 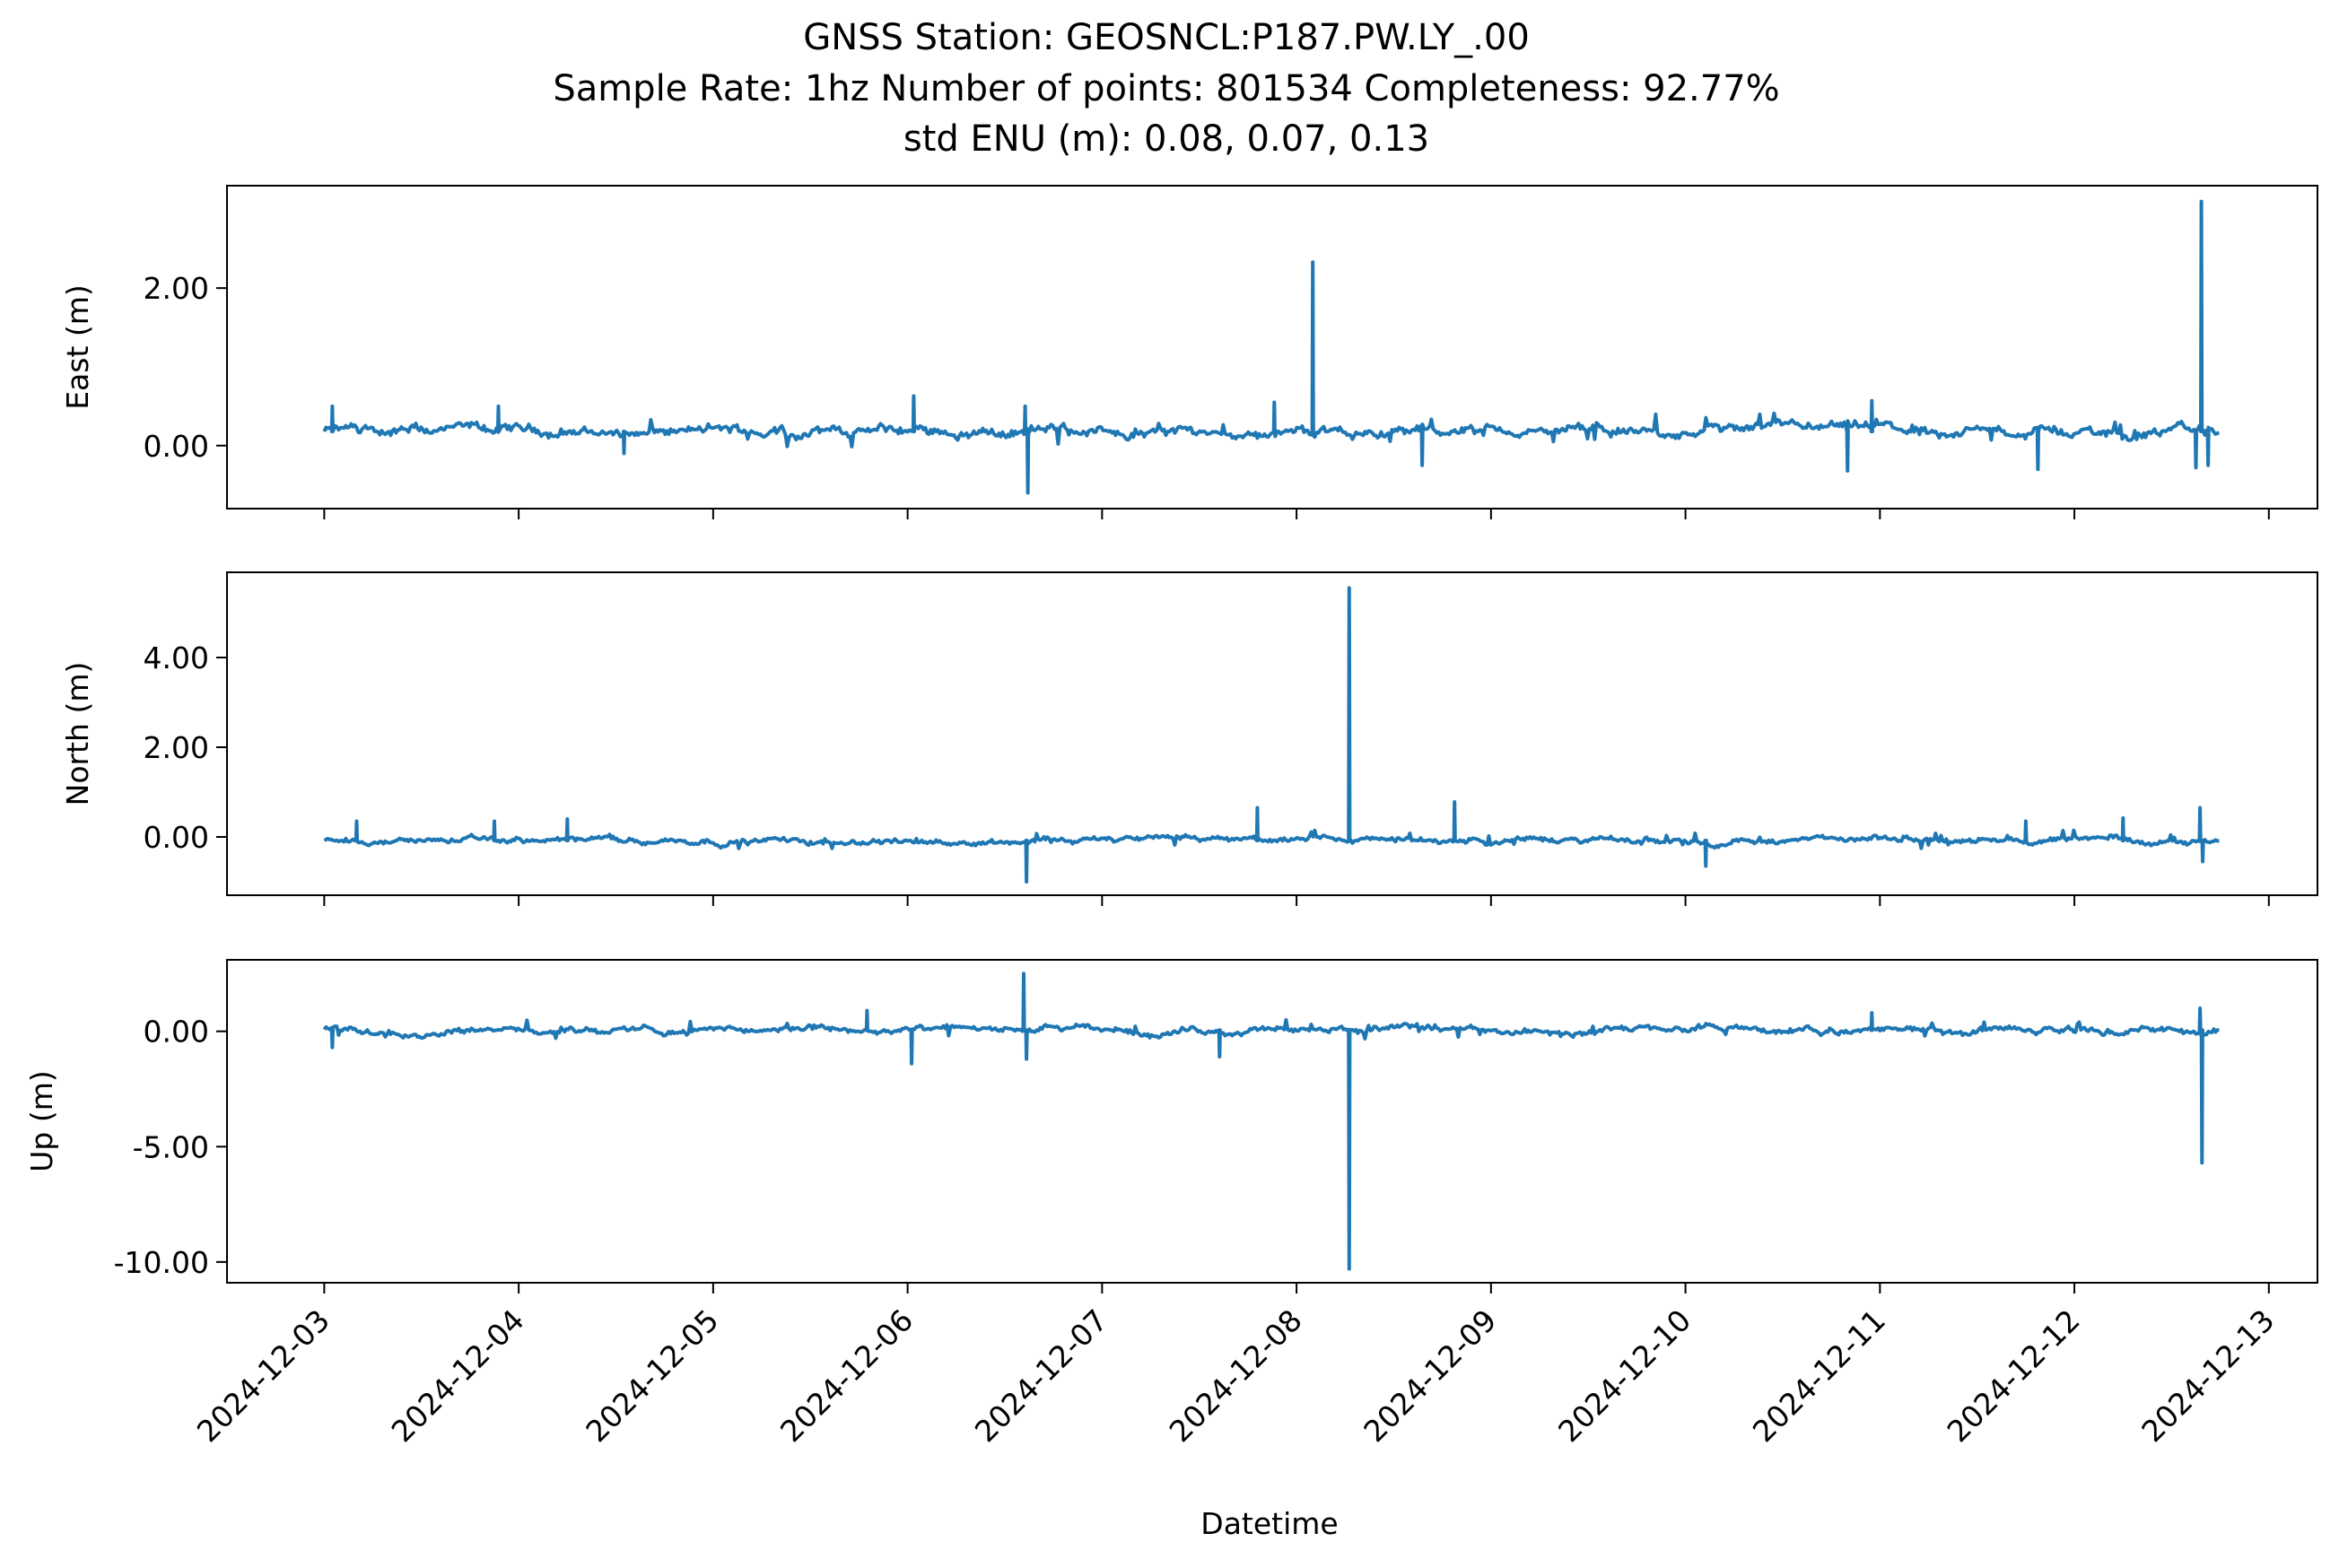 What do you see at coordinates (847, 1375) in the screenshot?
I see `x-tick-label: 2024-12-06` at bounding box center [847, 1375].